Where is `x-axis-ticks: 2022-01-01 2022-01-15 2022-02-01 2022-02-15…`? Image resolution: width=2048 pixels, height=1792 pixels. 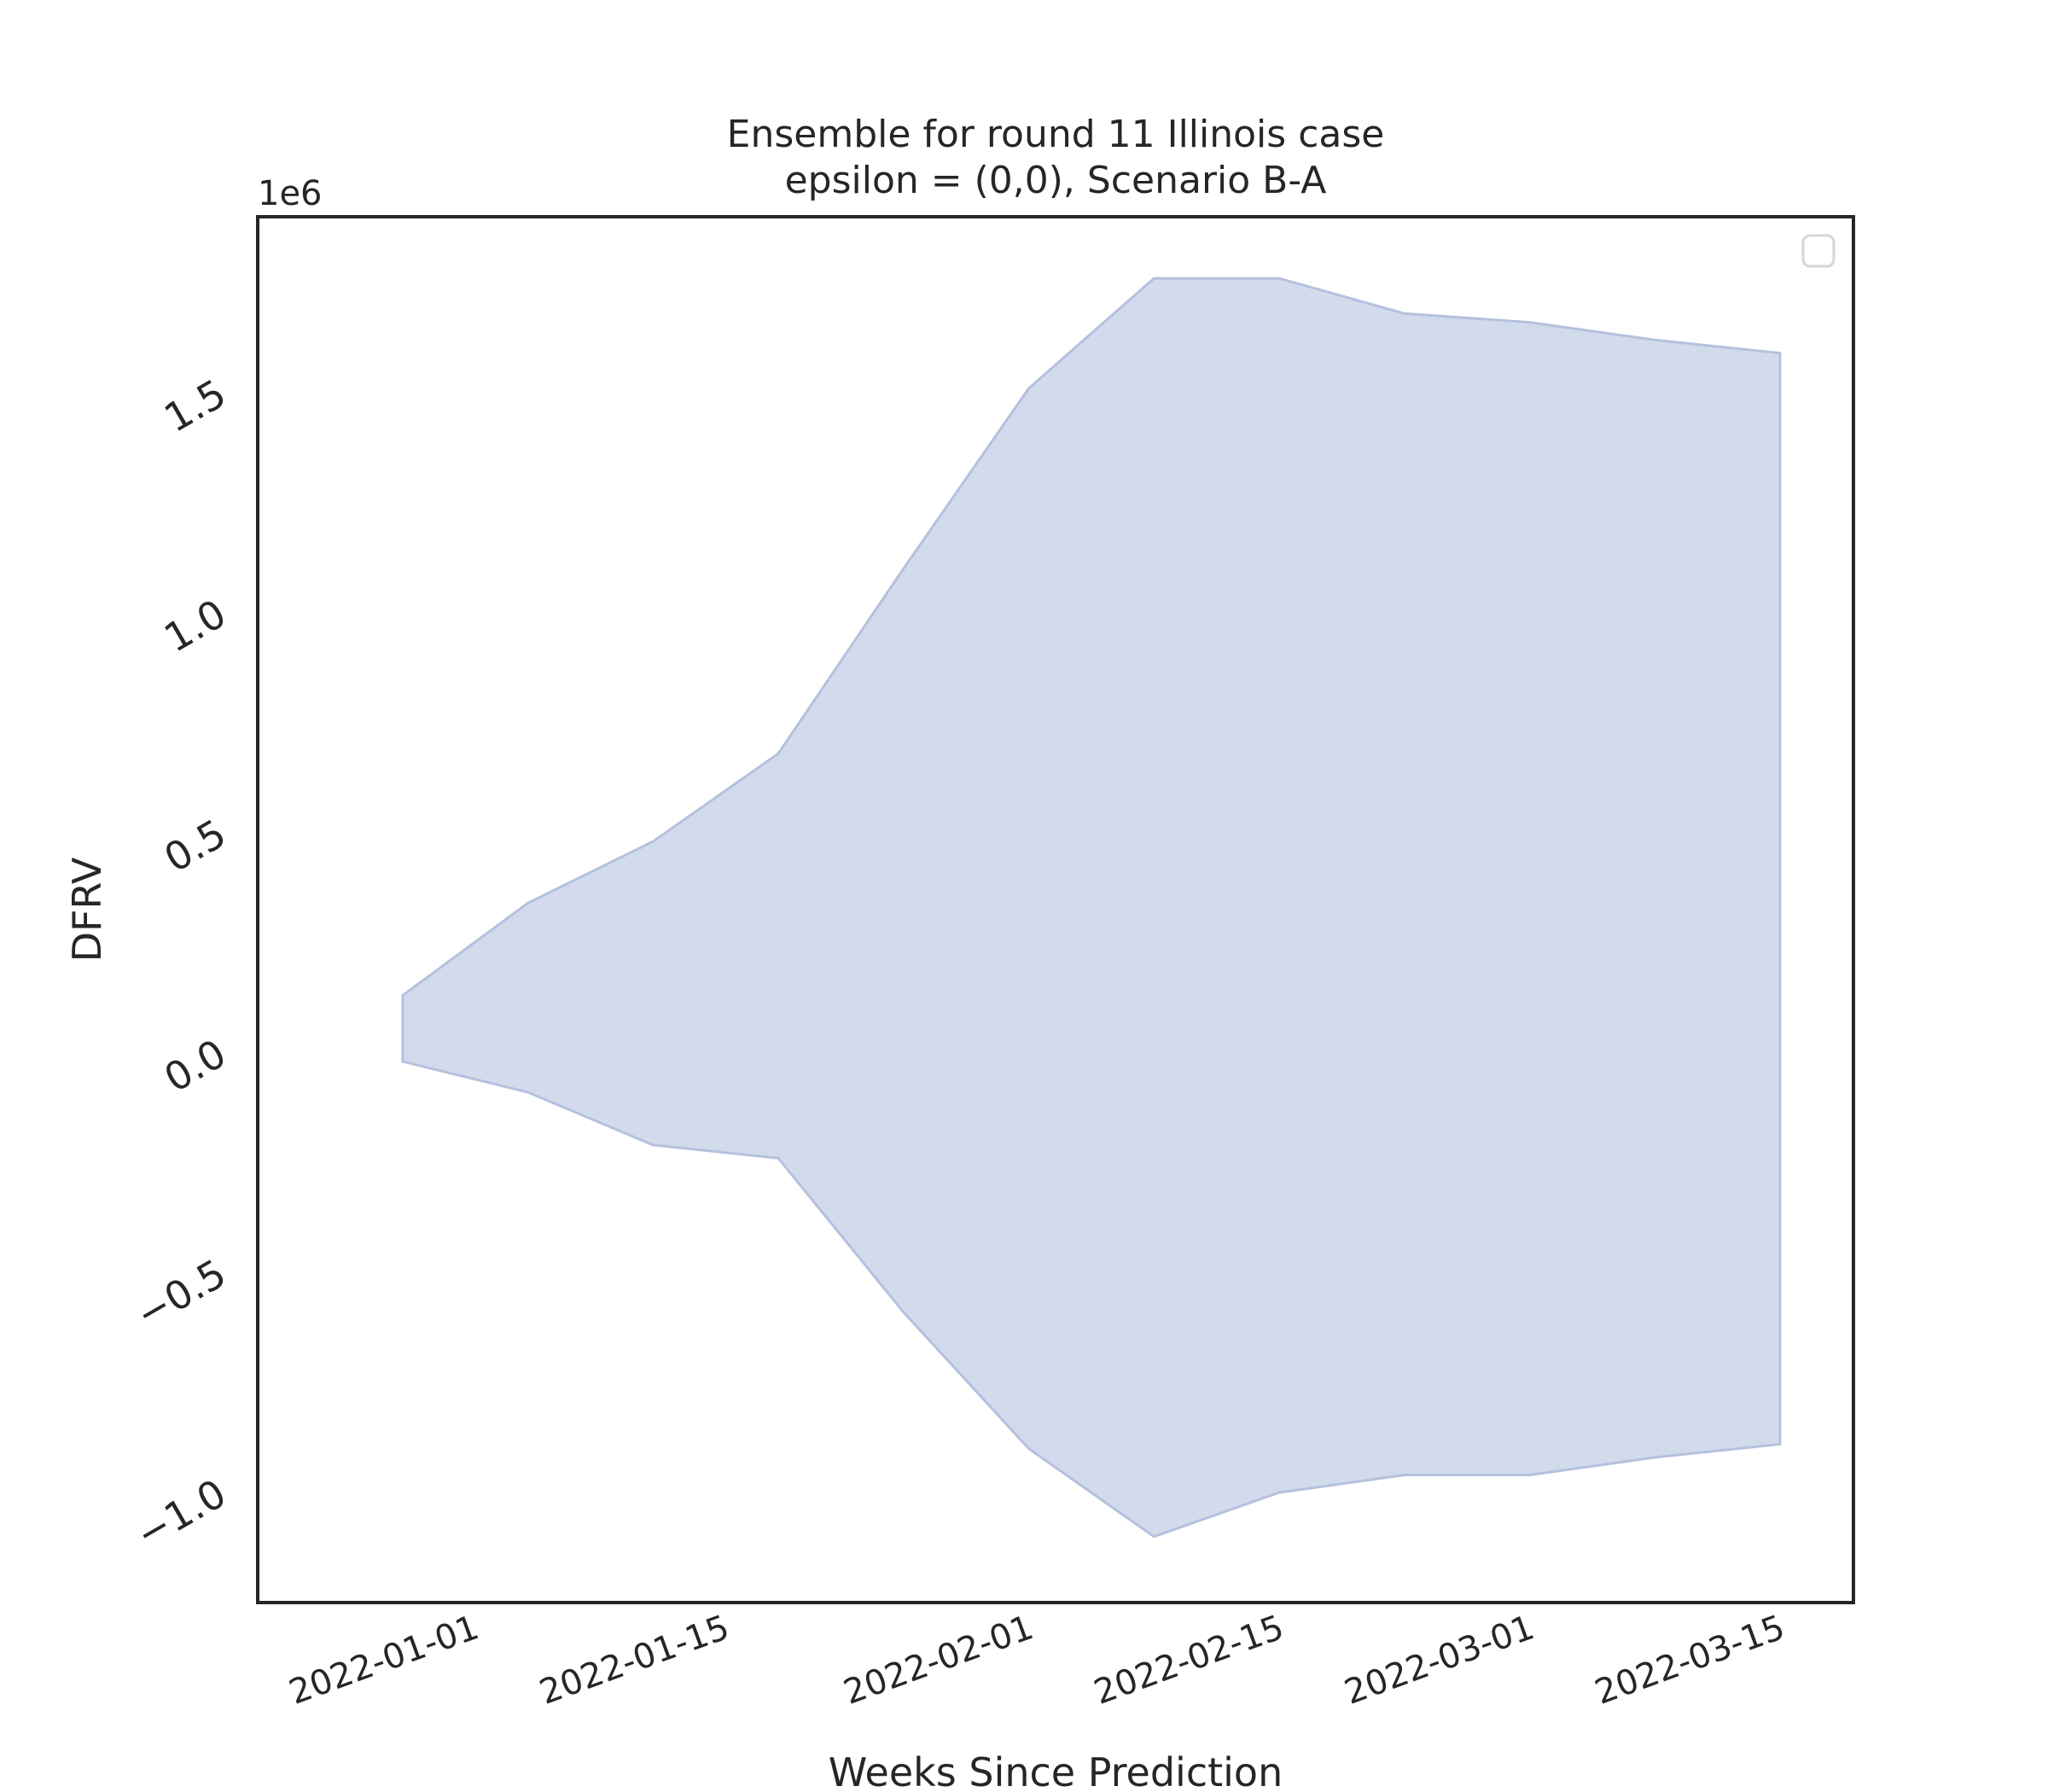
x-axis-ticks: 2022-01-01 2022-01-15 2022-02-01 2022-02-15… is located at coordinates (1036, 1660).